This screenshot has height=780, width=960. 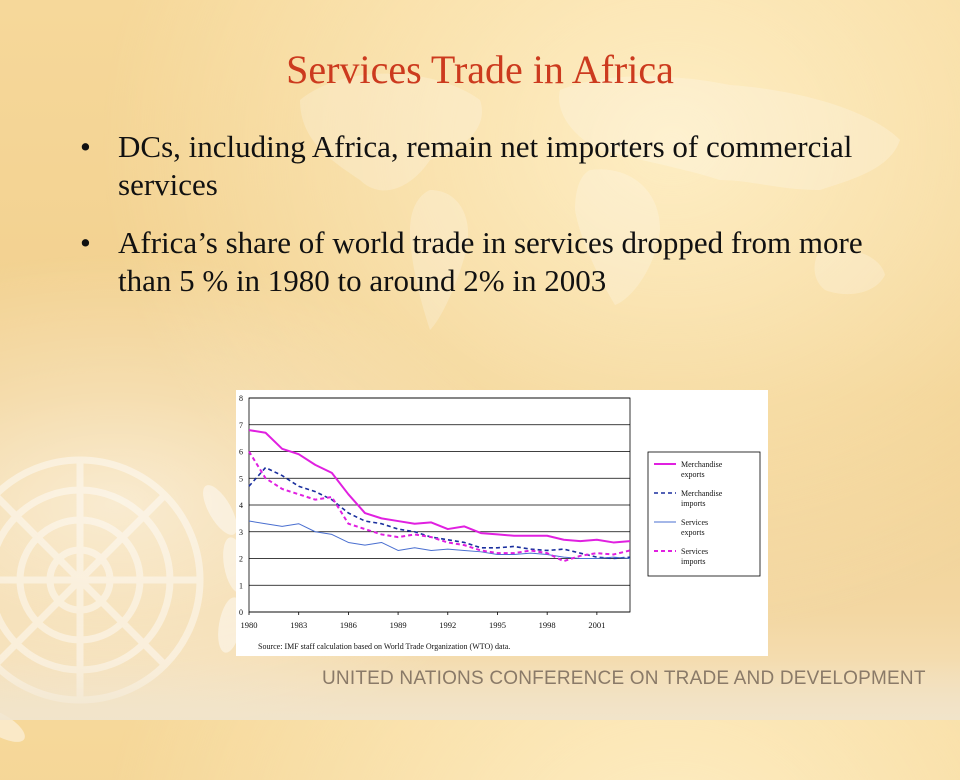 I want to click on grid, so click(x=439, y=505).